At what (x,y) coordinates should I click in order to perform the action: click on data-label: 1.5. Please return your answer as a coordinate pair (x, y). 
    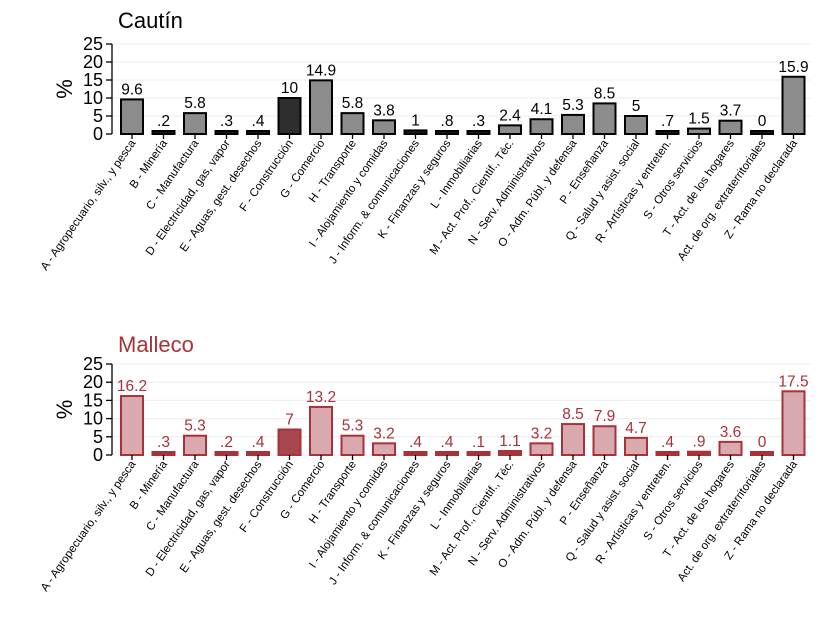
    Looking at the image, I should click on (699, 119).